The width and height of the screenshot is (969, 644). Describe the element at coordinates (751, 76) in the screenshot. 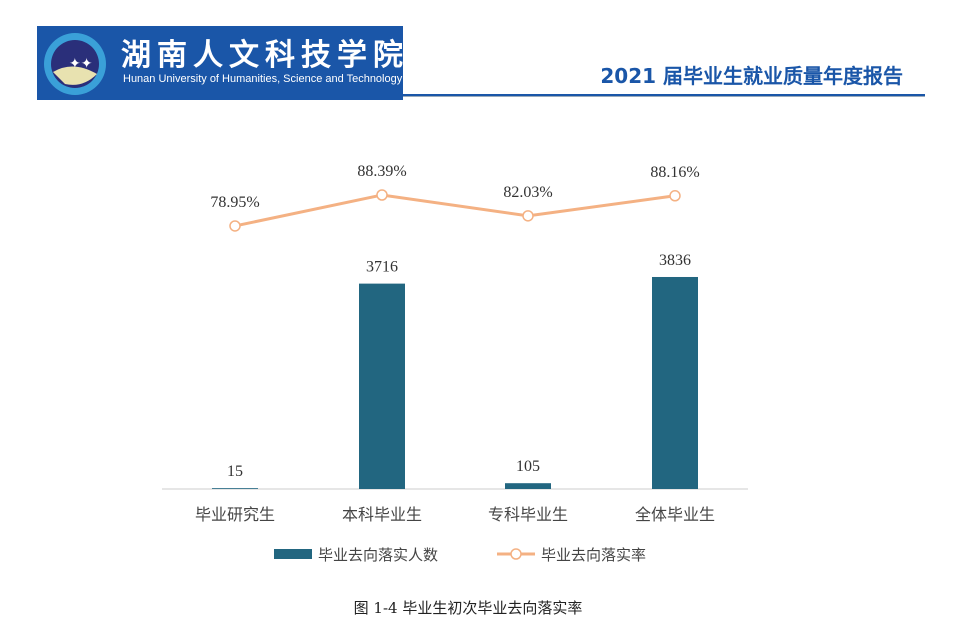

I see `report-title: 2021 届毕业生就业质量年度报告` at that location.